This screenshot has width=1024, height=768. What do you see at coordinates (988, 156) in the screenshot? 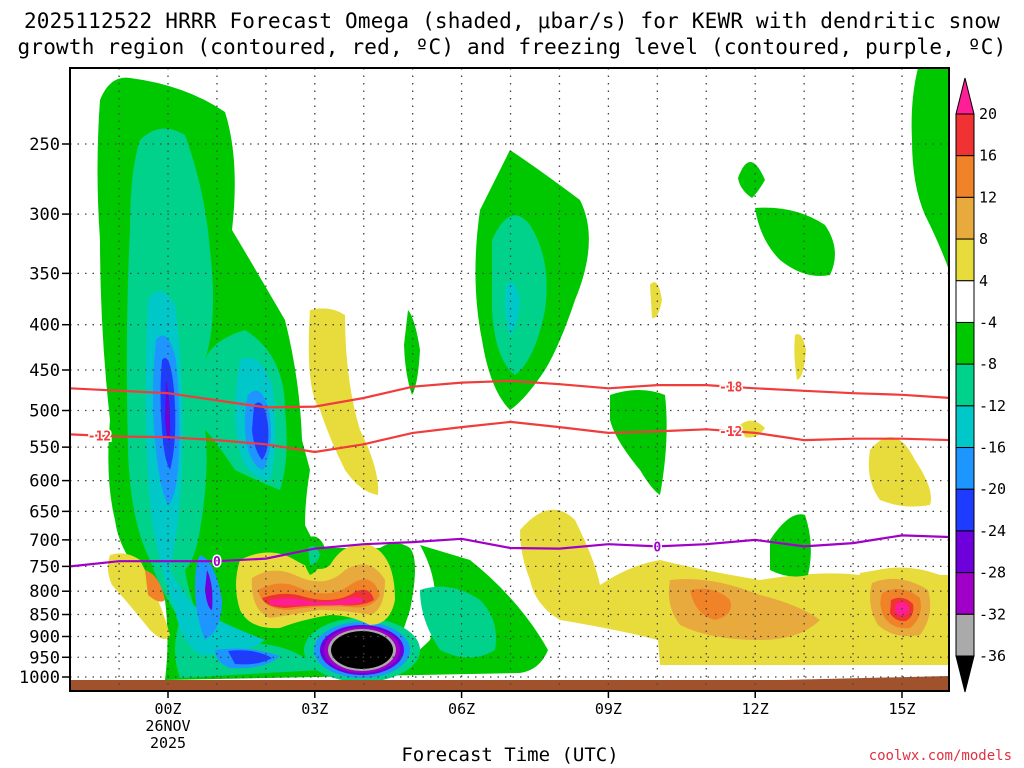
I see `colorbar-label: 16` at bounding box center [988, 156].